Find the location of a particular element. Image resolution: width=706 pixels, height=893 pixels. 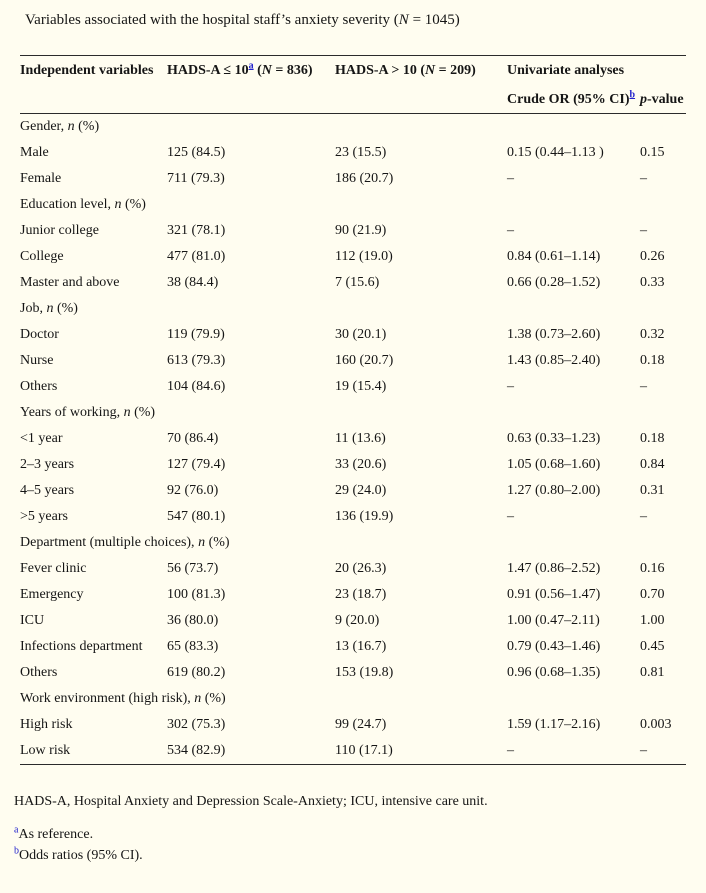

cell-hads-high: 23 (15.5) is located at coordinates (361, 152).